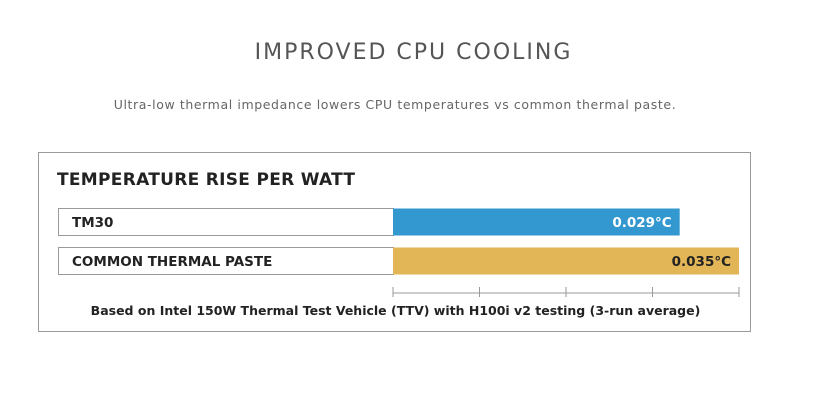  Describe the element at coordinates (701, 262) in the screenshot. I see `bar-value-label: 0.035°C` at that location.